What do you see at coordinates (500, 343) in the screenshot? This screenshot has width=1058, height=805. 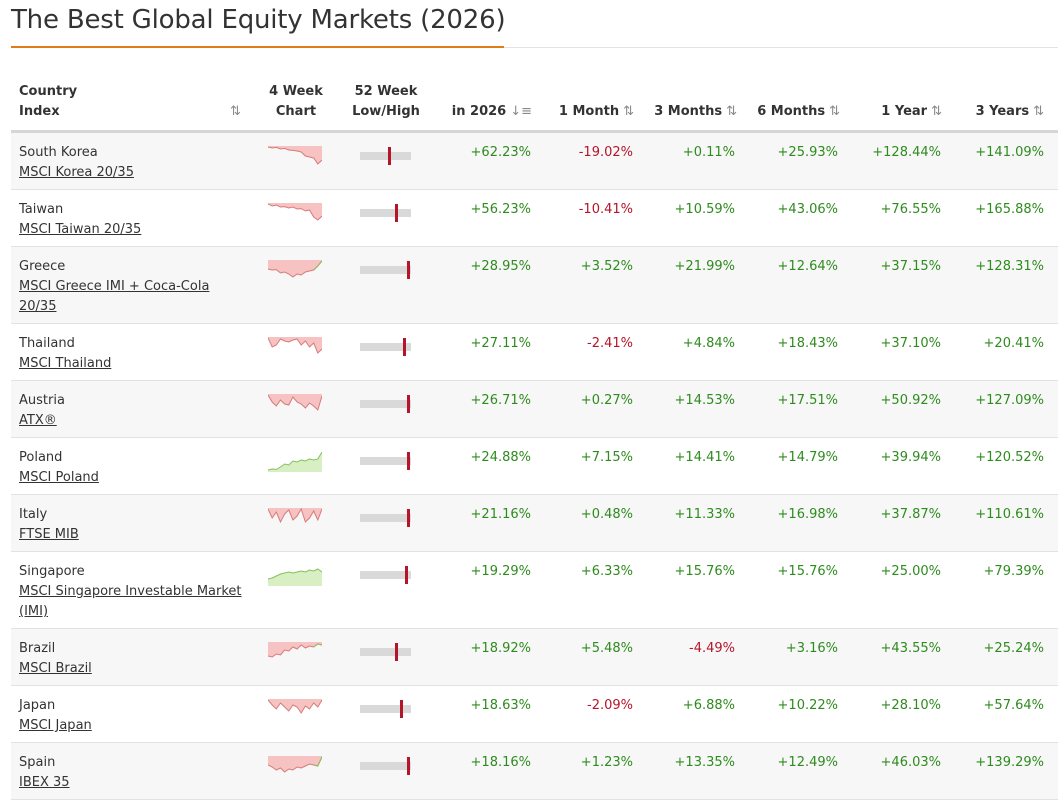 I see `return-ytd: +27.11%` at bounding box center [500, 343].